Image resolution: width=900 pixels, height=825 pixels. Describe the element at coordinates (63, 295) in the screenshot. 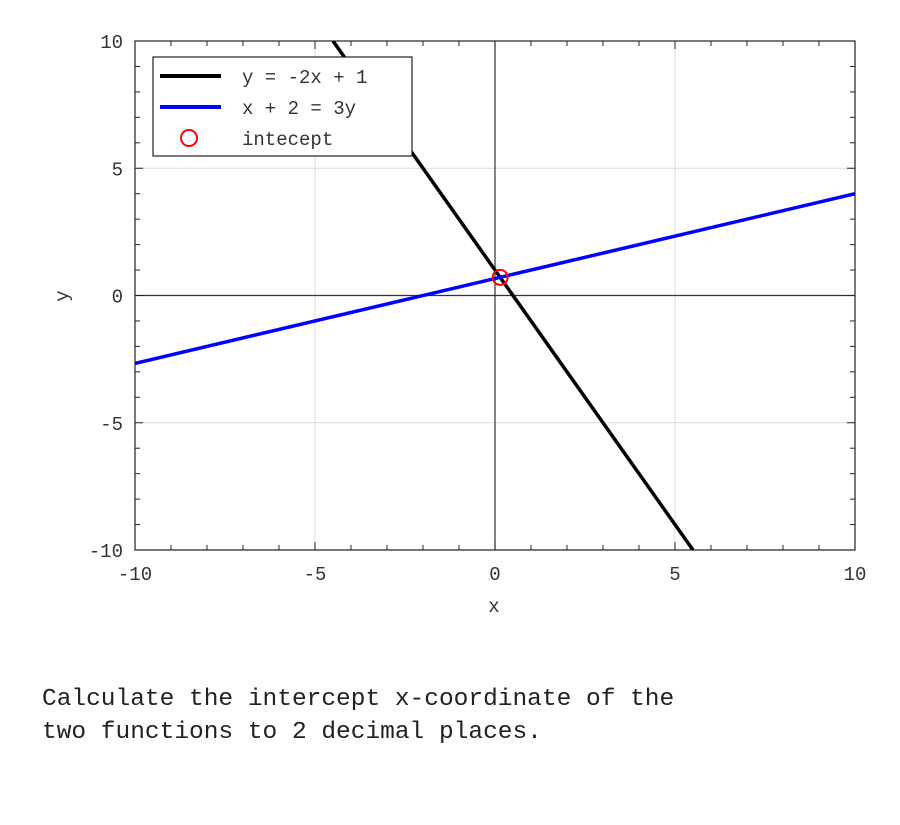

I see `y-axis-label: y` at that location.